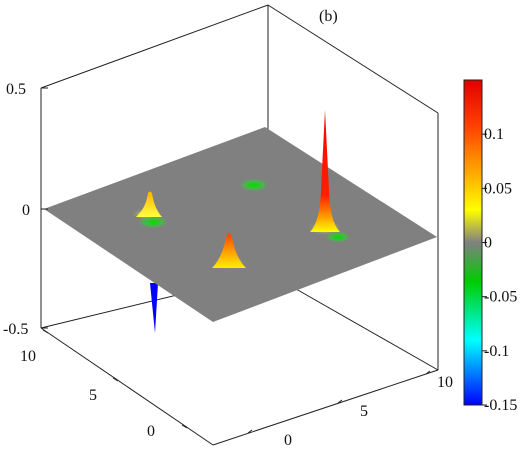 This screenshot has width=523, height=455. Describe the element at coordinates (254, 185) in the screenshot. I see `well-green-top` at that location.